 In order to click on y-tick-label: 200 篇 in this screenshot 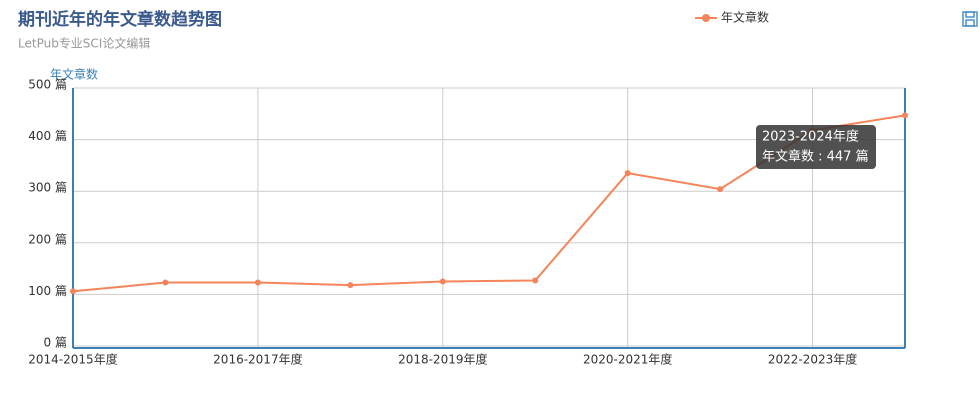, I will do `click(47, 238)`.